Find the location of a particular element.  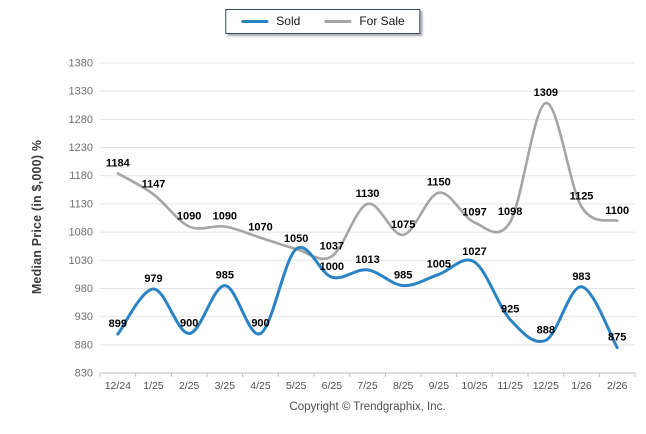

sold-line-icon is located at coordinates (255, 21).